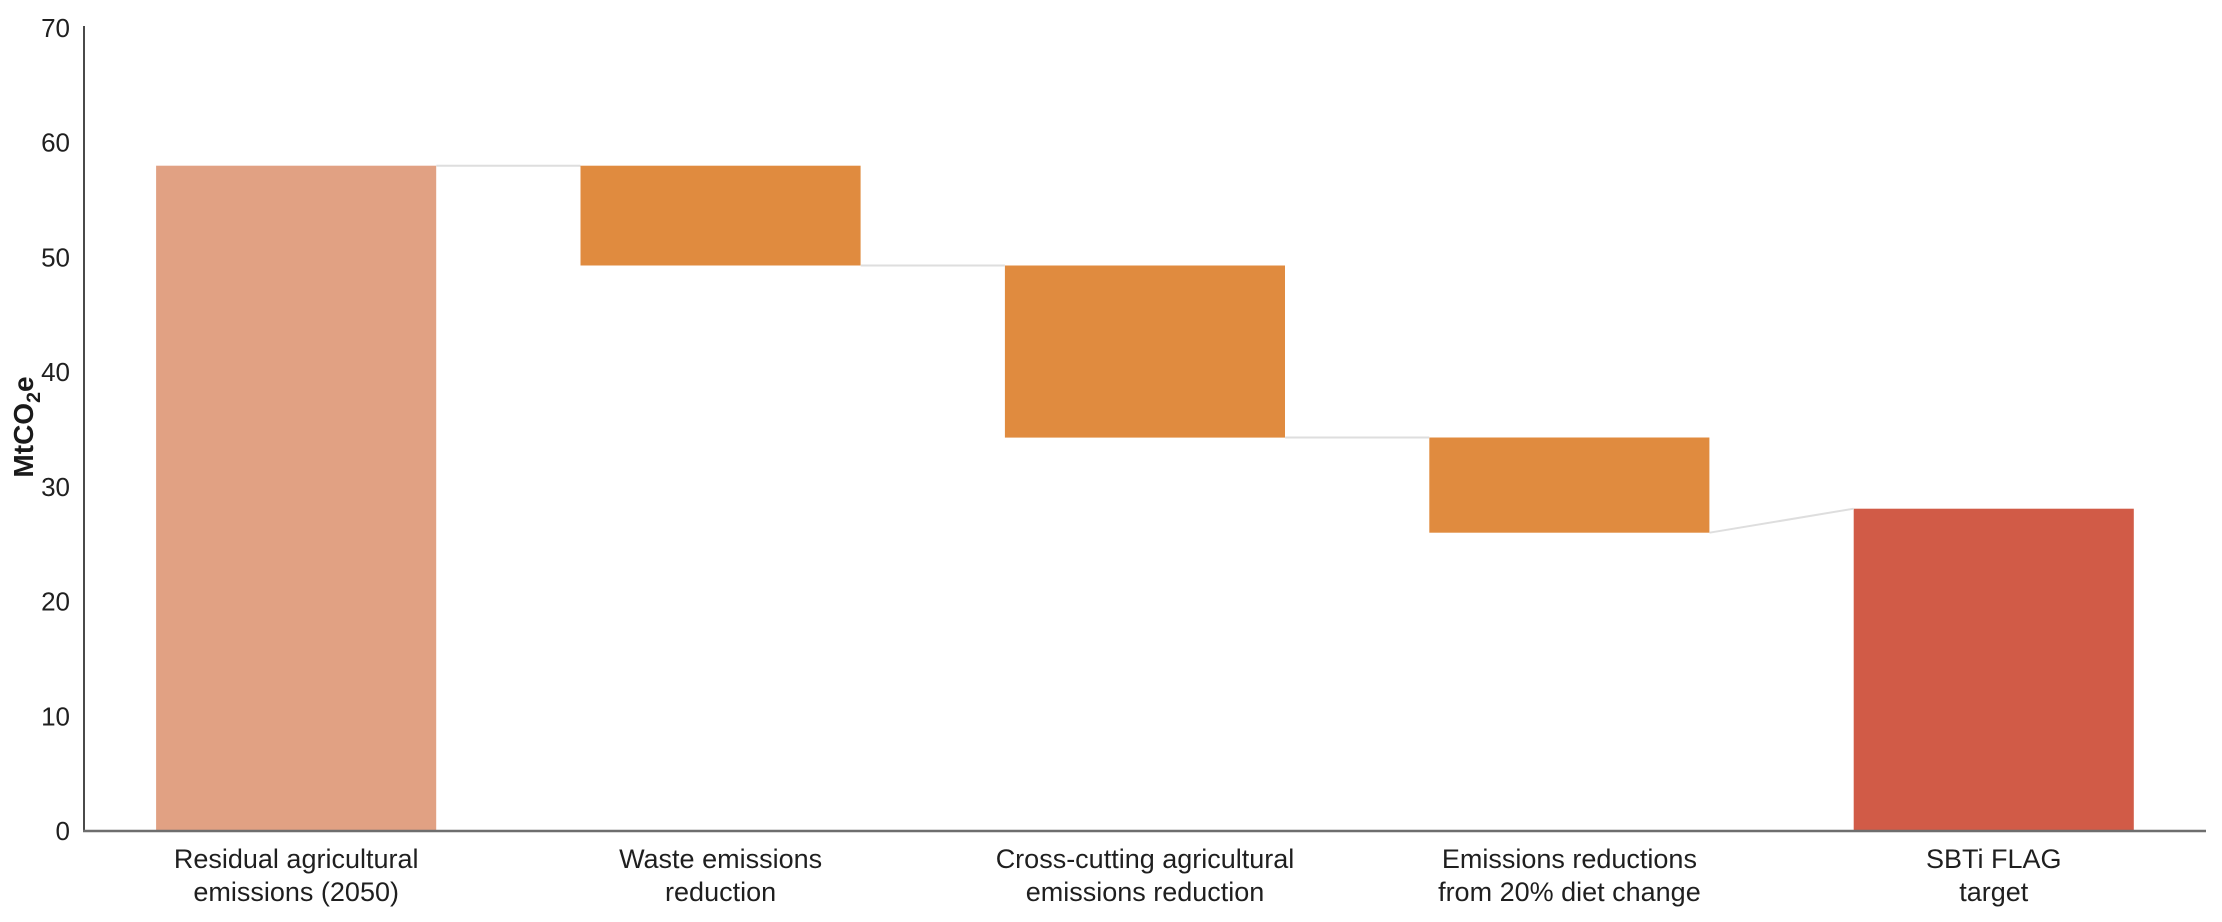  What do you see at coordinates (55, 716) in the screenshot?
I see `y-tick-label-10: 10` at bounding box center [55, 716].